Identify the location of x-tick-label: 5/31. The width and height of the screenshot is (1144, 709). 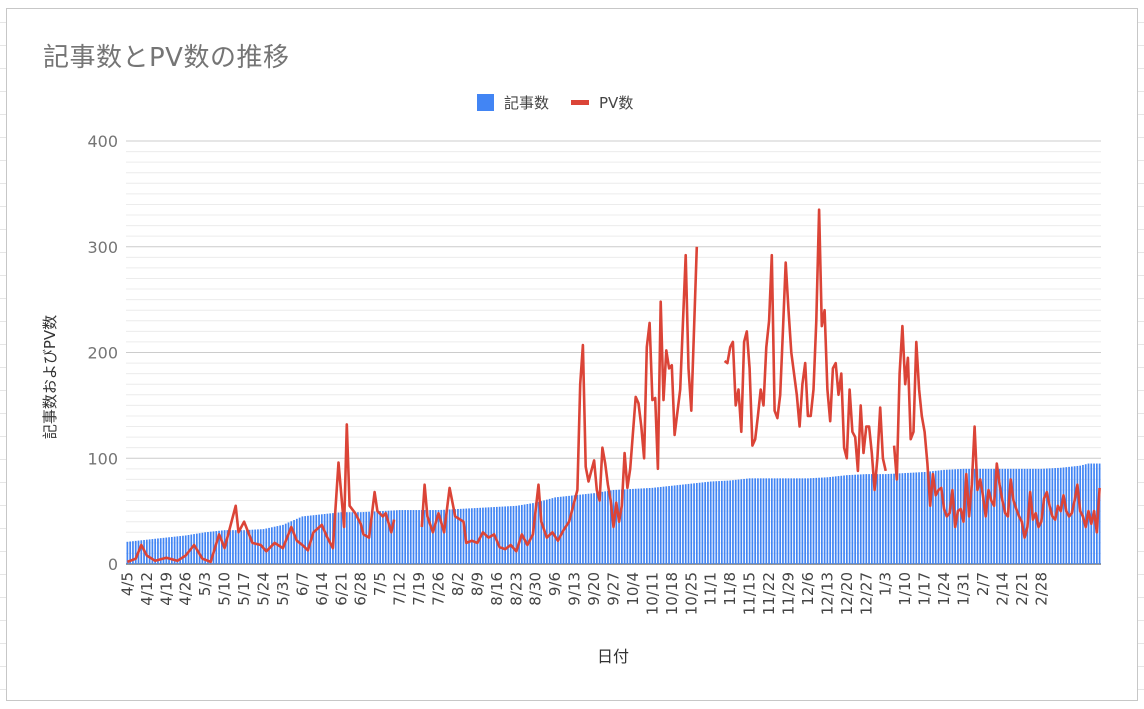
(283, 589).